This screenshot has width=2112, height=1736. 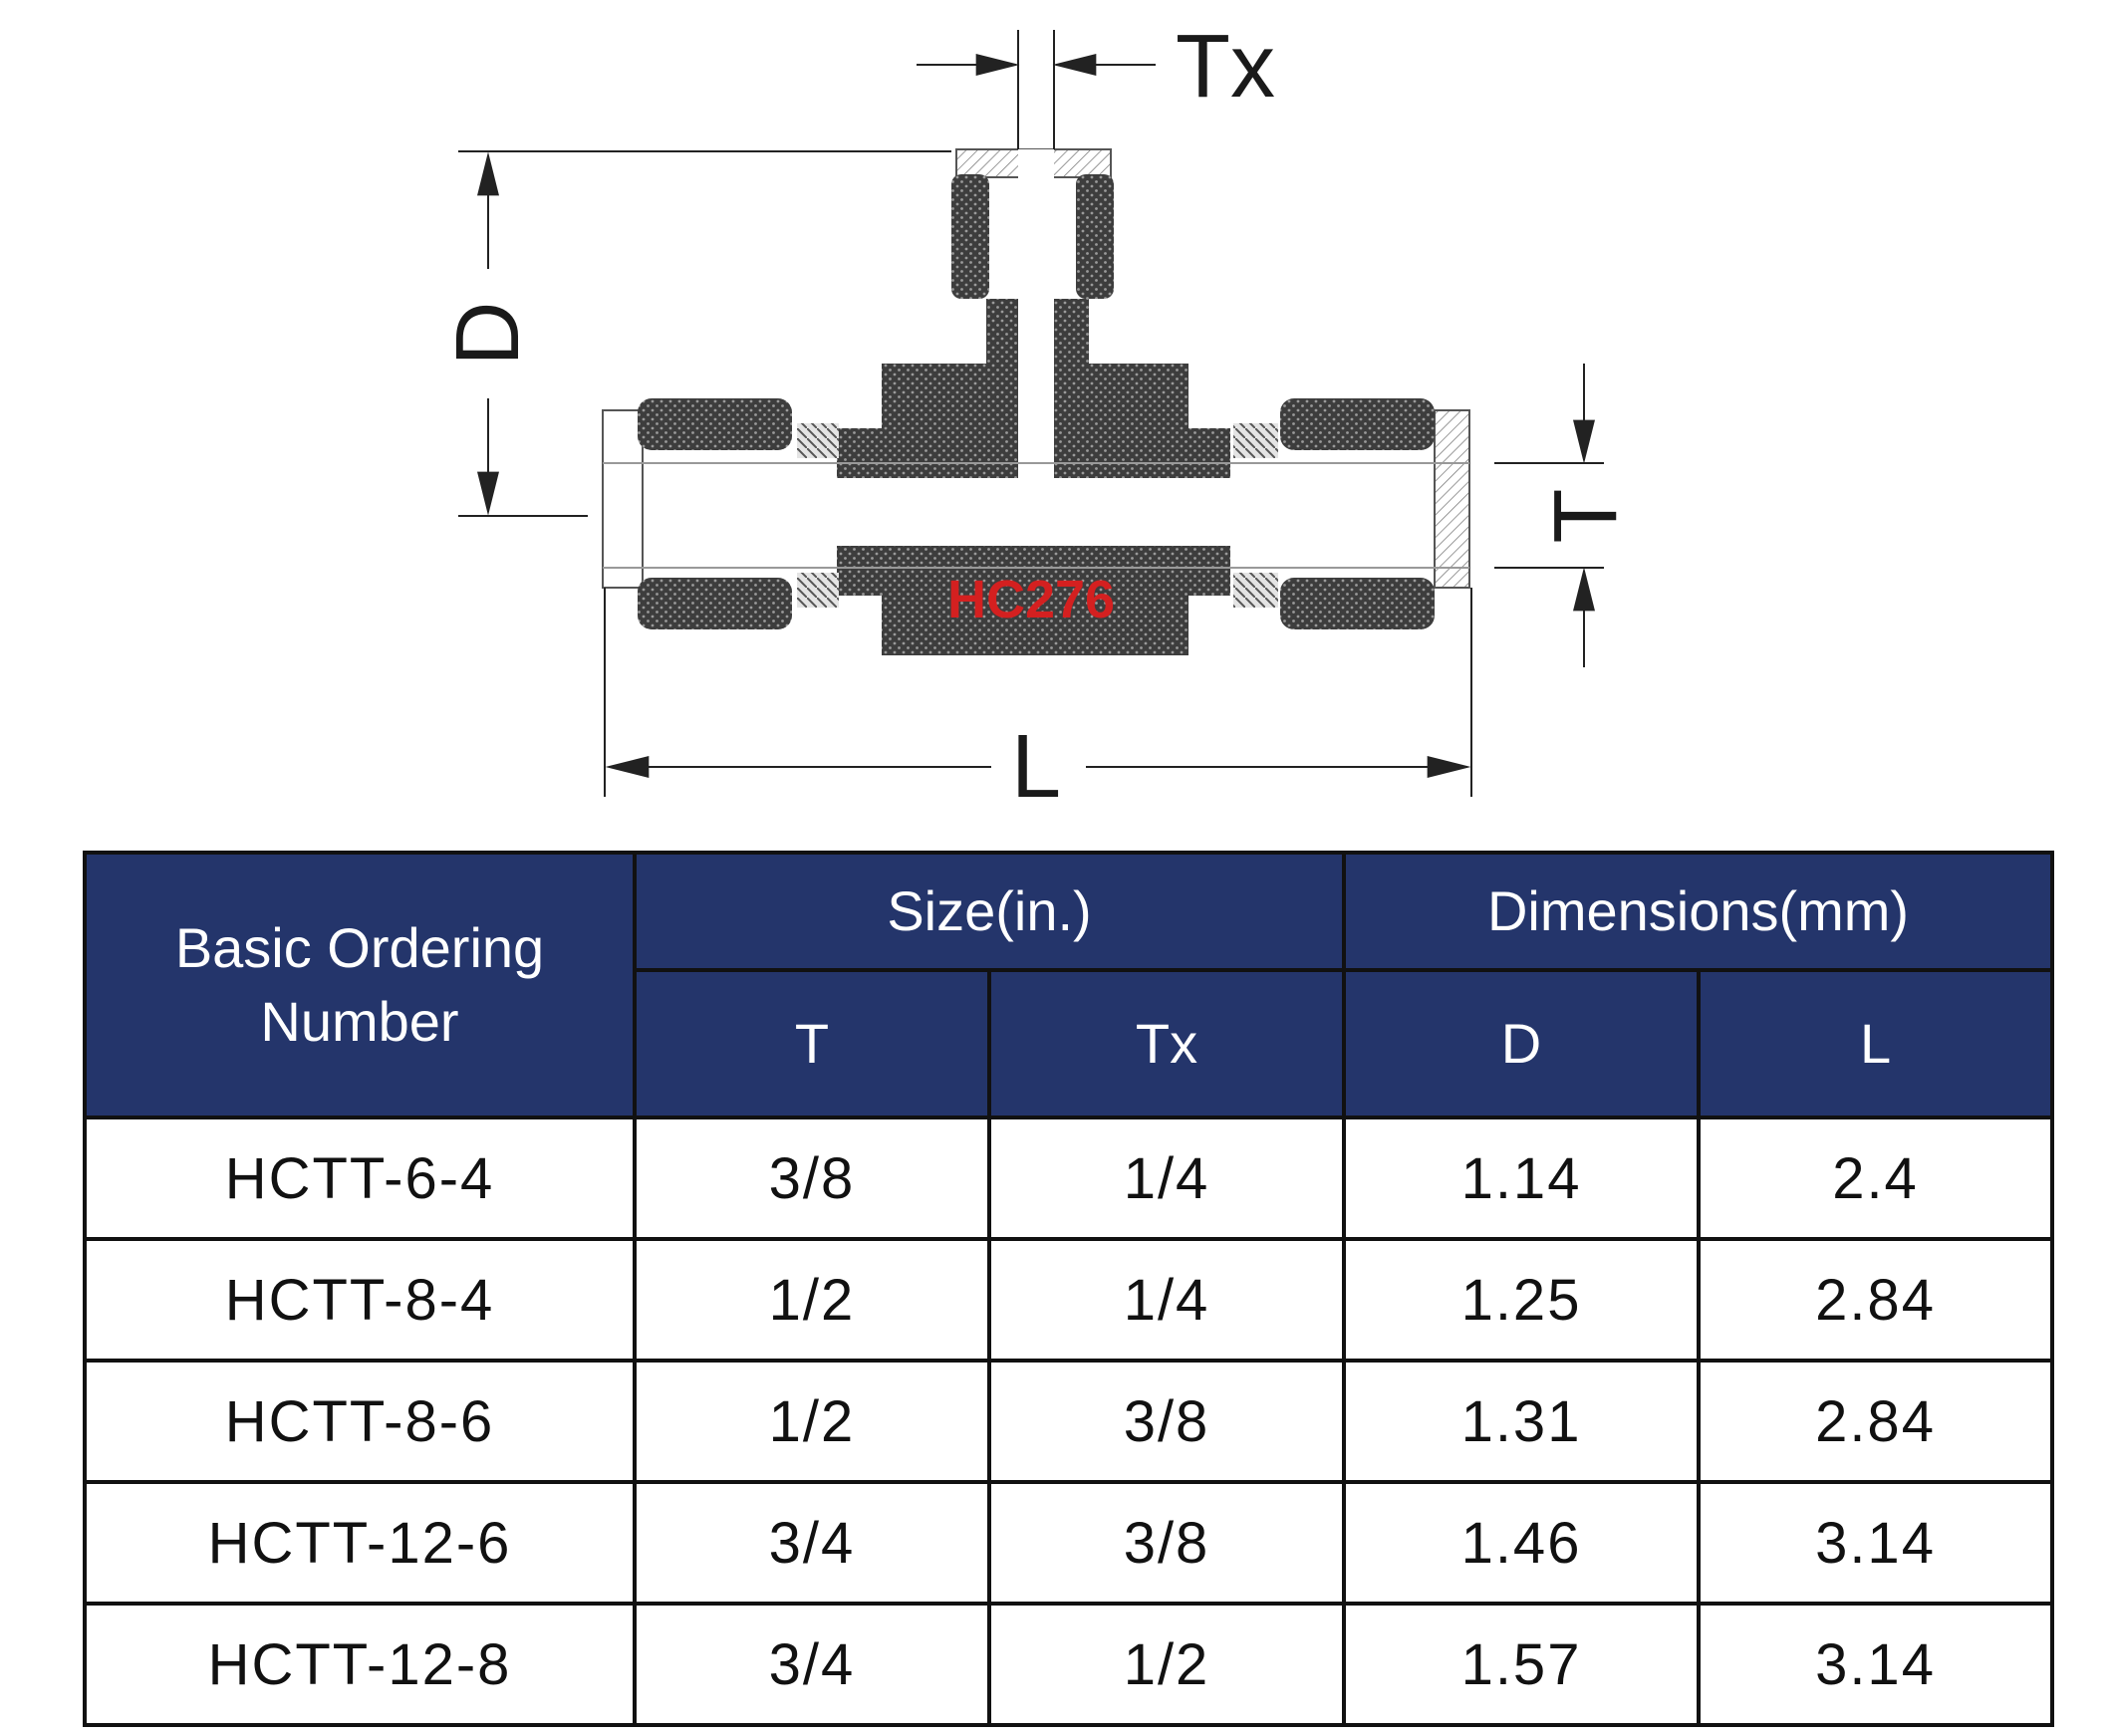 What do you see at coordinates (1876, 1043) in the screenshot?
I see `header-dim-l: L` at bounding box center [1876, 1043].